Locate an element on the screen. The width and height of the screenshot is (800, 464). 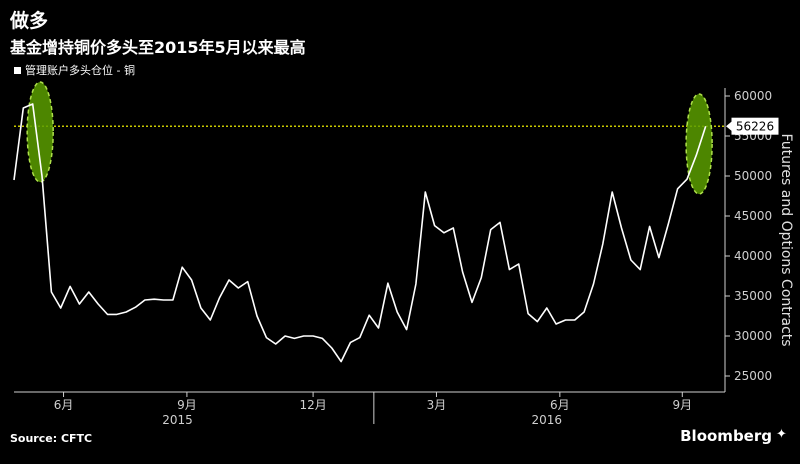
x-tick-label: 3月 is located at coordinates (437, 405).